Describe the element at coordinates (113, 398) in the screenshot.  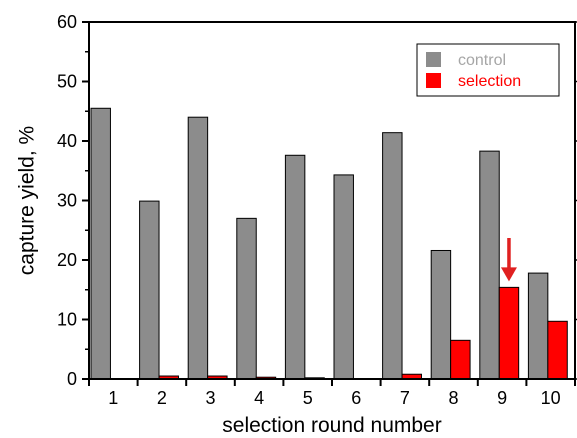
I see `x-tick-label: 1` at that location.